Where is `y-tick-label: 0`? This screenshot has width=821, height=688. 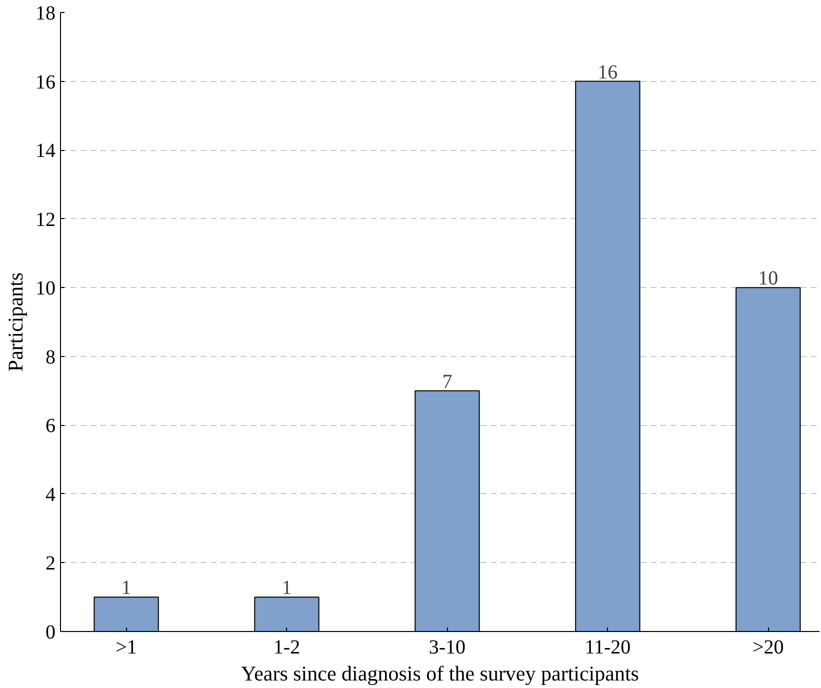
y-tick-label: 0 is located at coordinates (51, 633).